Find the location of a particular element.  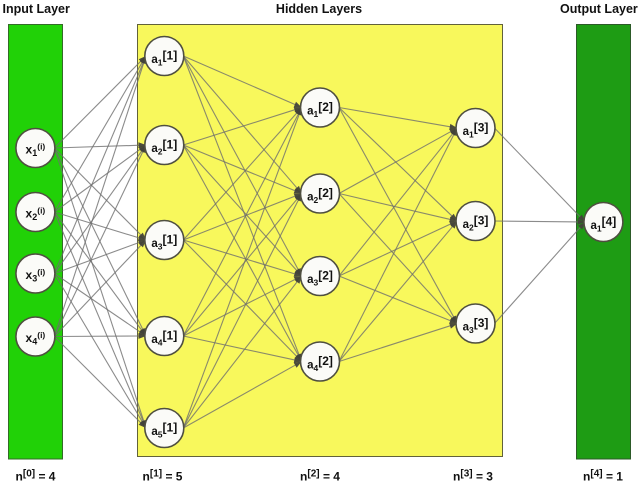

svg-text: Hidden Layers is located at coordinates (319, 9).